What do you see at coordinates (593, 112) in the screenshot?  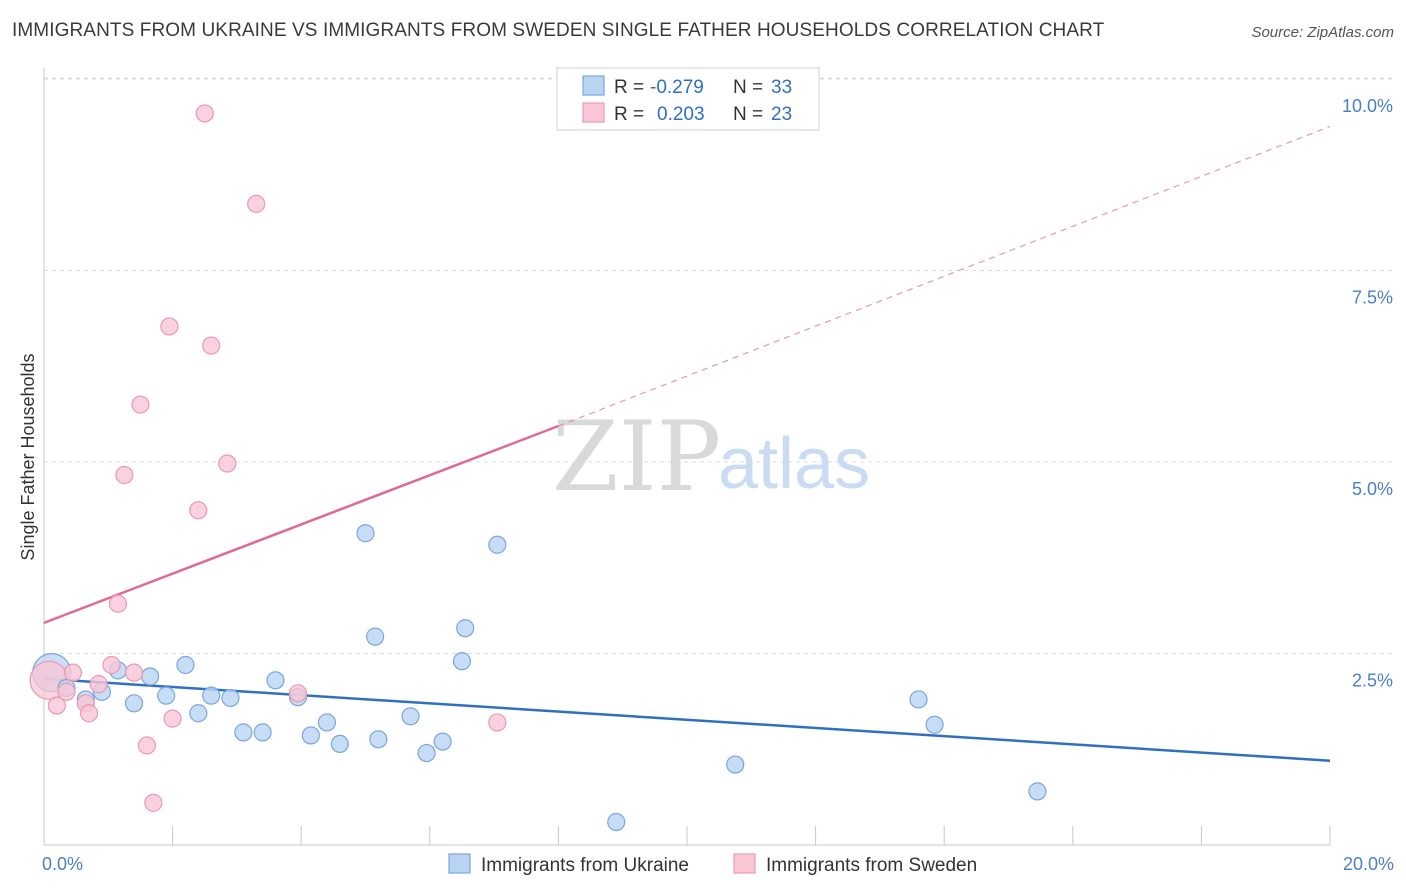 I see `legend-swatch-sweden` at bounding box center [593, 112].